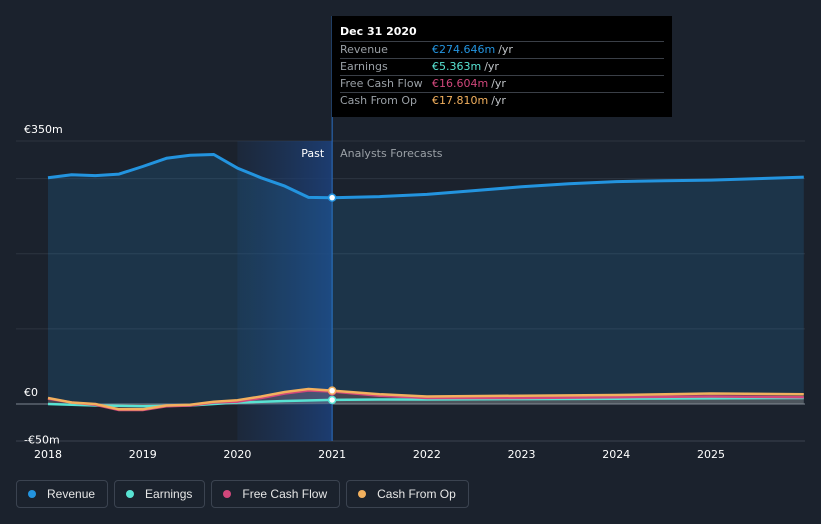 The image size is (821, 524). What do you see at coordinates (42, 440) in the screenshot?
I see `y-tick-label: -€50m` at bounding box center [42, 440].